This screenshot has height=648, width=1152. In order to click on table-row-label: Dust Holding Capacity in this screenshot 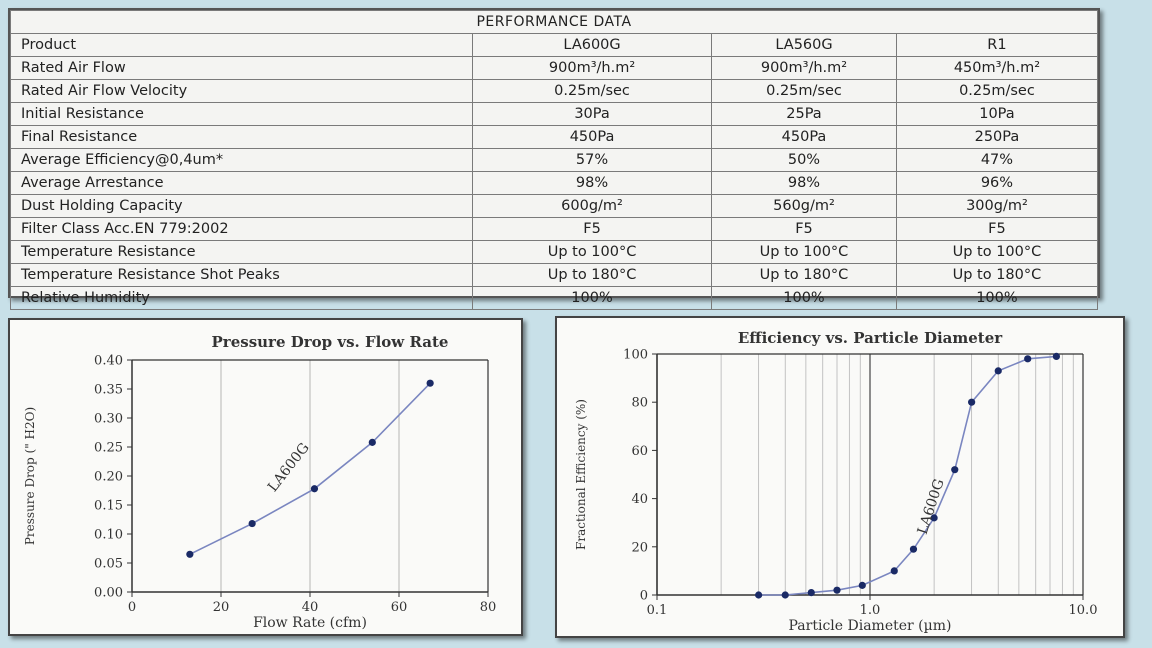, I will do `click(241, 206)`.